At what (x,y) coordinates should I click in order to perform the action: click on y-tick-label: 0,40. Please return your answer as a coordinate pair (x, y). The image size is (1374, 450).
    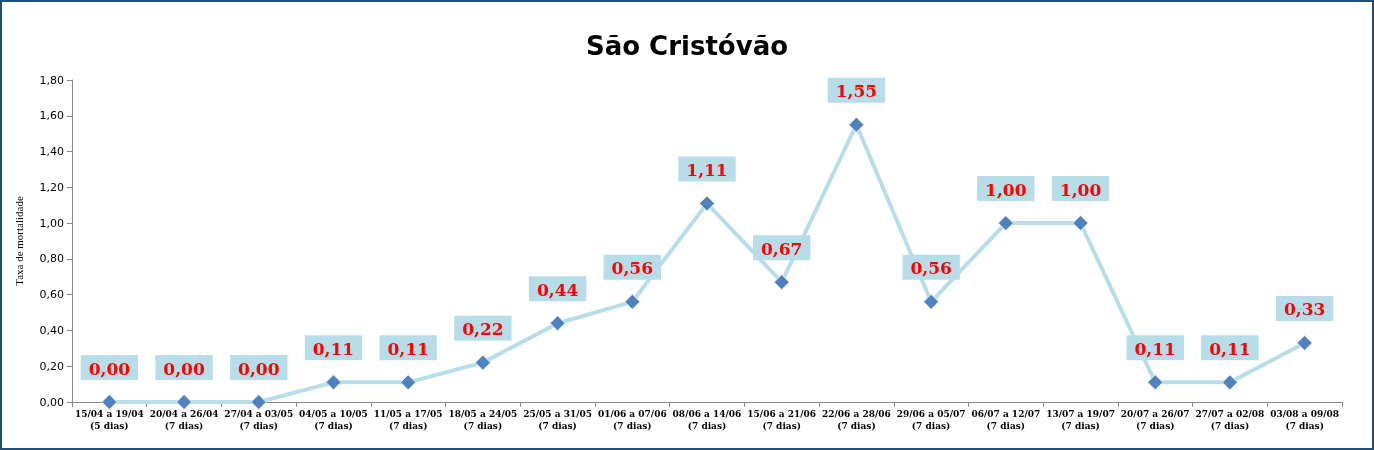
    Looking at the image, I should click on (51, 330).